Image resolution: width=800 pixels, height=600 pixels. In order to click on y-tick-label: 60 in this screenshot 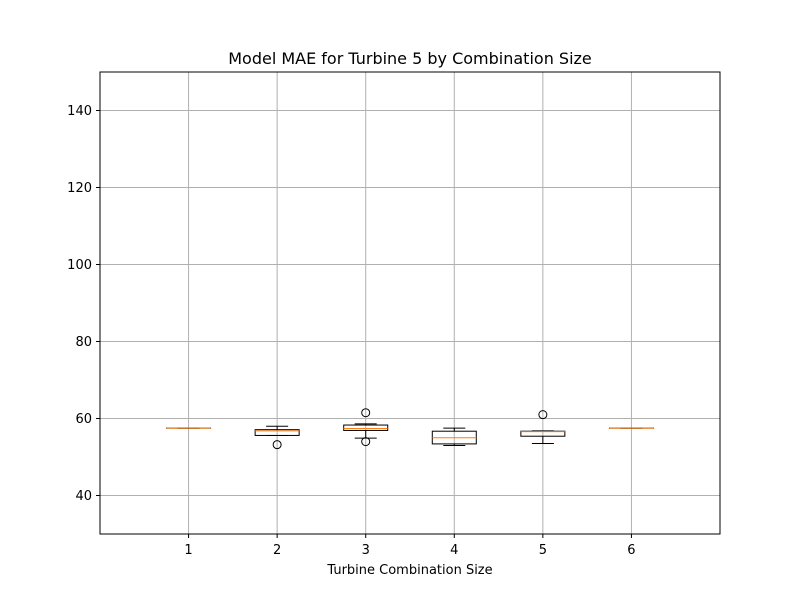, I will do `click(83, 419)`.